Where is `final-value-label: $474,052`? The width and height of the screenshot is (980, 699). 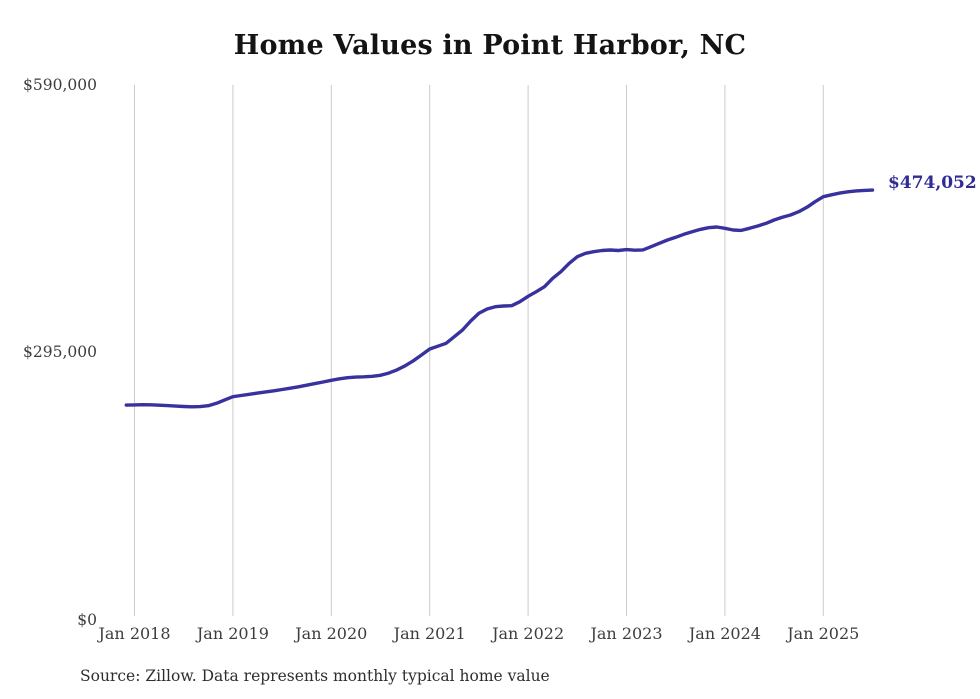 final-value-label: $474,052 is located at coordinates (932, 183).